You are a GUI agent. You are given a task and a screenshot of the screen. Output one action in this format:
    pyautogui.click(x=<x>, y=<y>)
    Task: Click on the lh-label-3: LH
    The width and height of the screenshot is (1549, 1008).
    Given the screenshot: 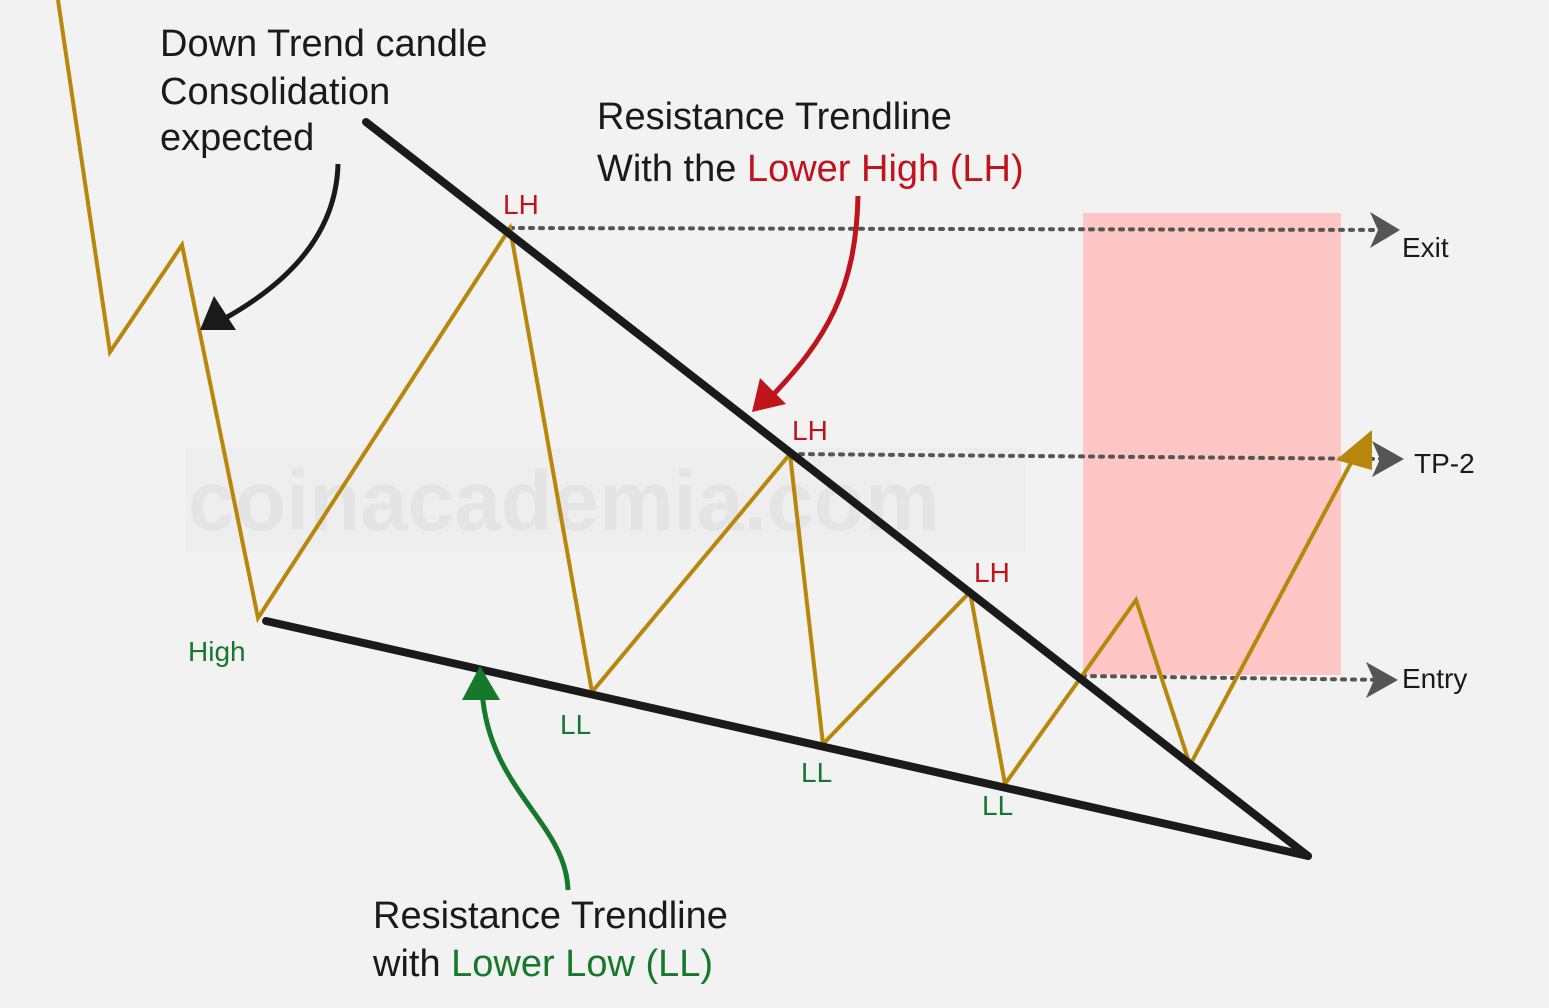 What is the action you would take?
    pyautogui.click(x=992, y=572)
    